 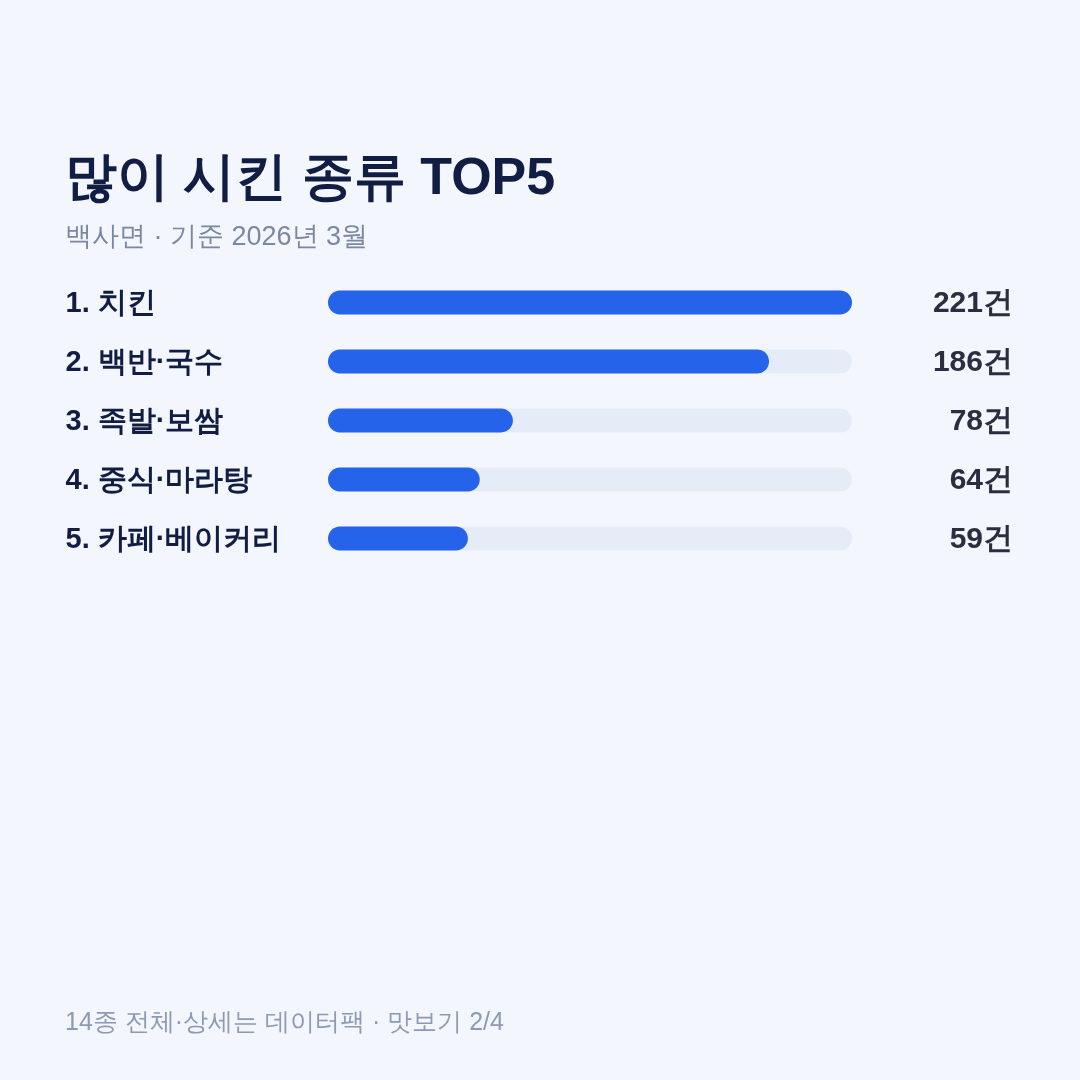 I want to click on data-label: 59건, so click(x=981, y=537).